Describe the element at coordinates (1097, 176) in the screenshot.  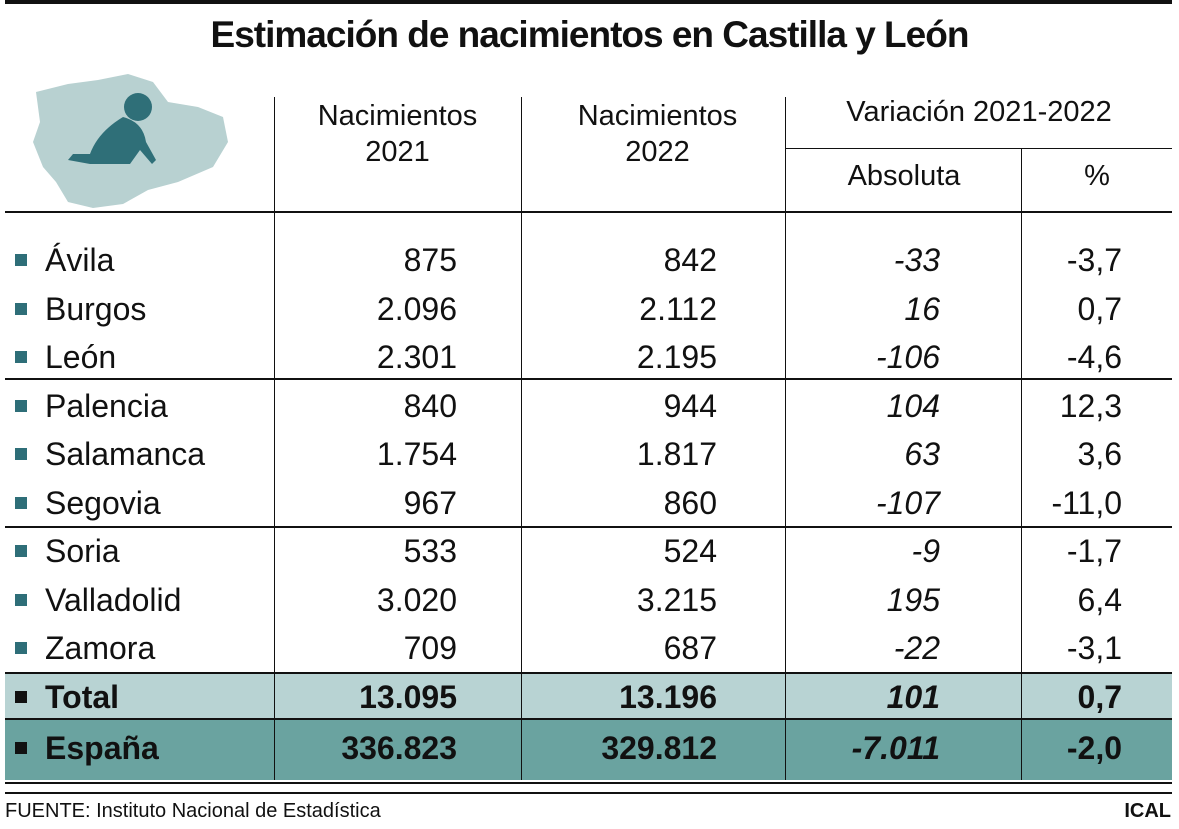
I see `header-cell: %` at that location.